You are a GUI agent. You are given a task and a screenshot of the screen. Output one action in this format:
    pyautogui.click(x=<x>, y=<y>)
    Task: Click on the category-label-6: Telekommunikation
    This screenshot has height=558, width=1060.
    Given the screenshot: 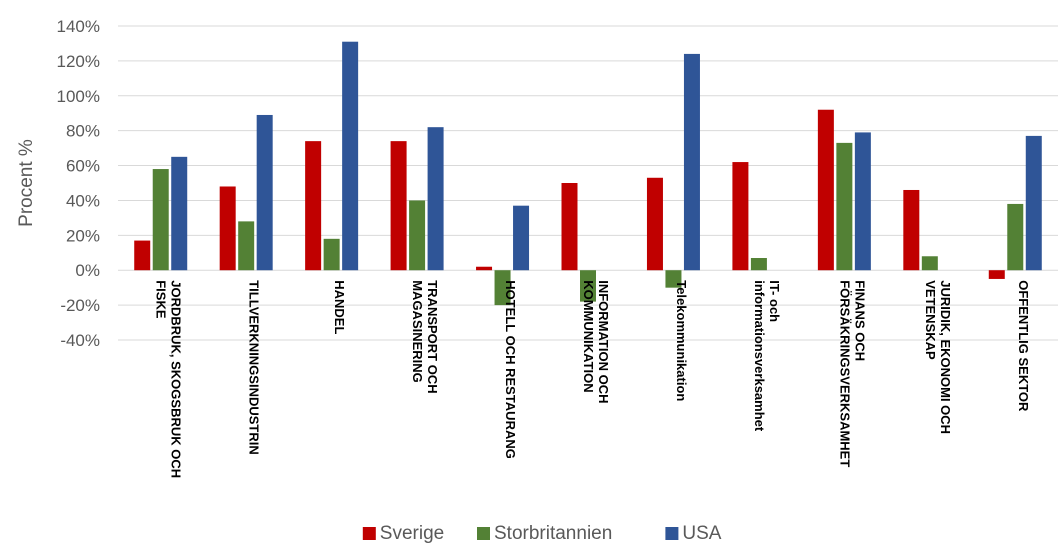 What is the action you would take?
    pyautogui.click(x=681, y=340)
    